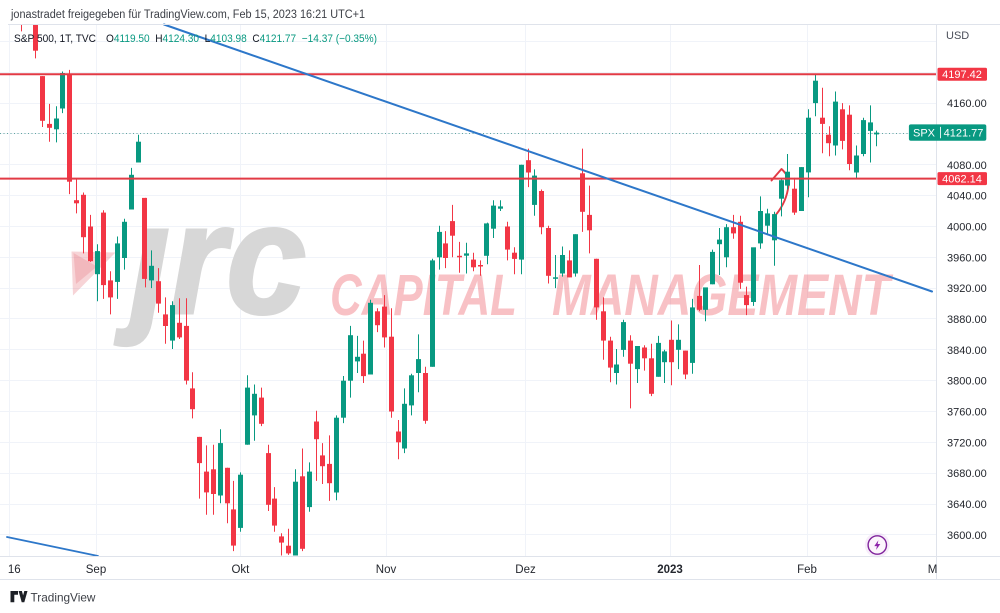 The width and height of the screenshot is (1000, 613). What do you see at coordinates (967, 351) in the screenshot?
I see `svg-text: 3840.00` at bounding box center [967, 351].